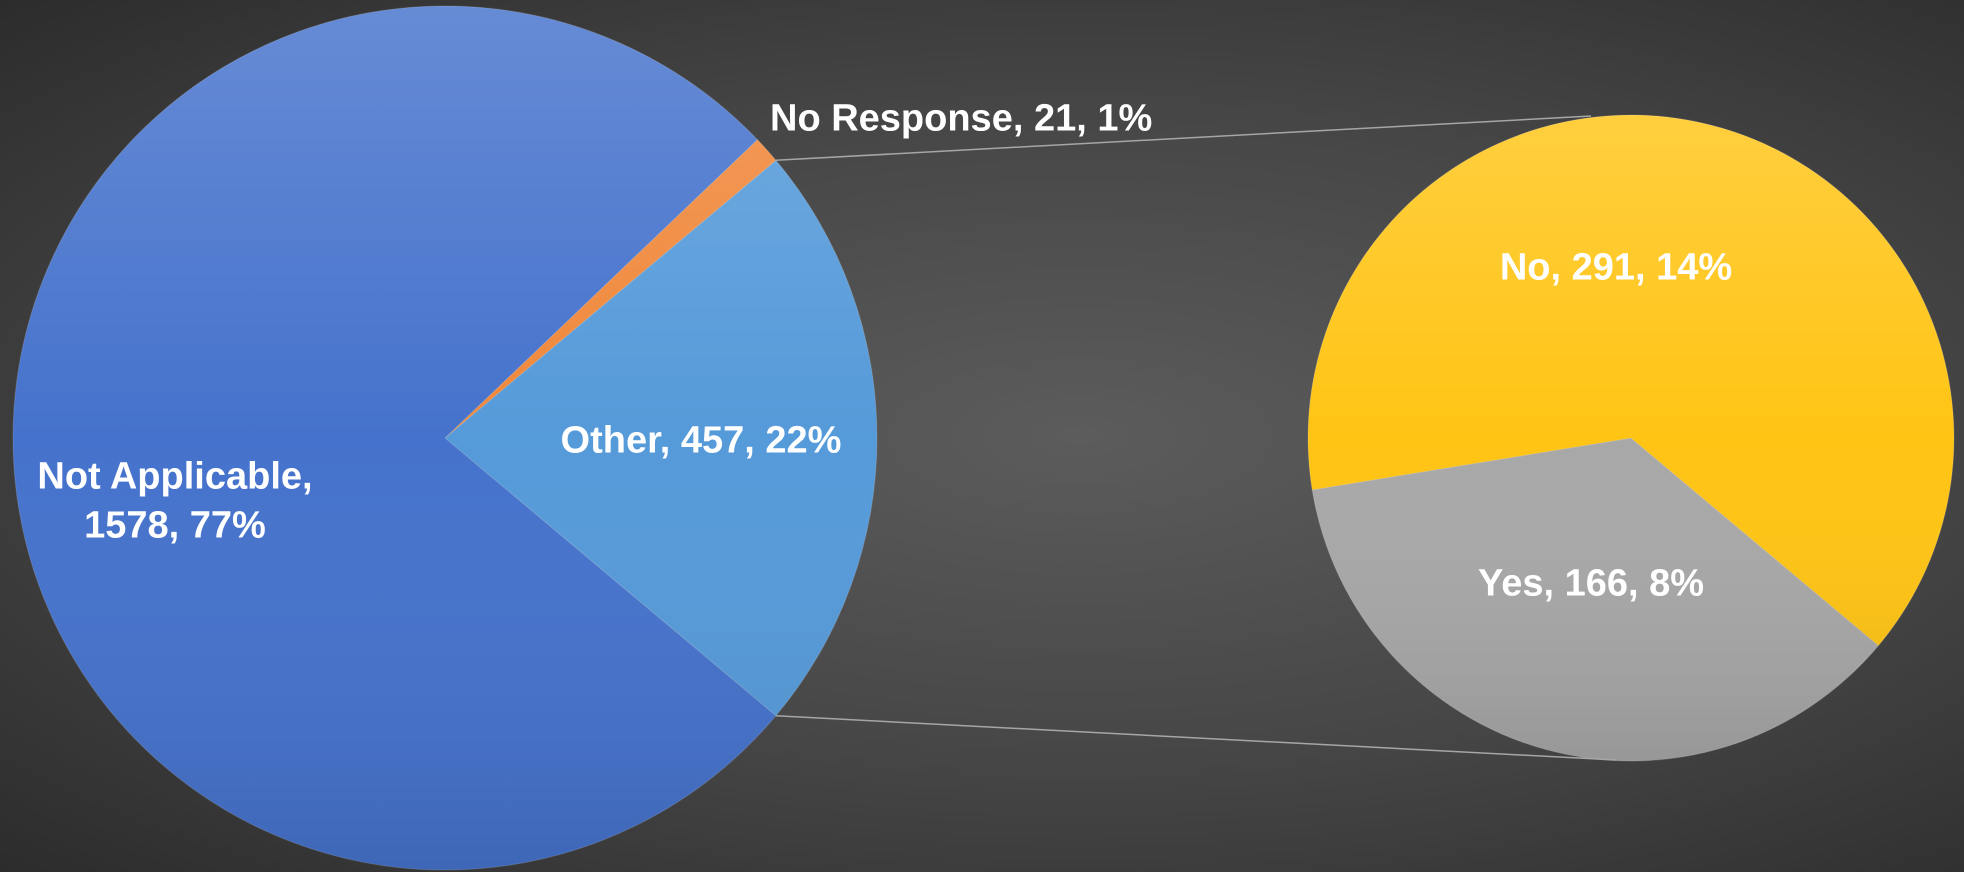 Image resolution: width=1964 pixels, height=872 pixels. I want to click on data-label: No Response, 21, 1%, so click(961, 118).